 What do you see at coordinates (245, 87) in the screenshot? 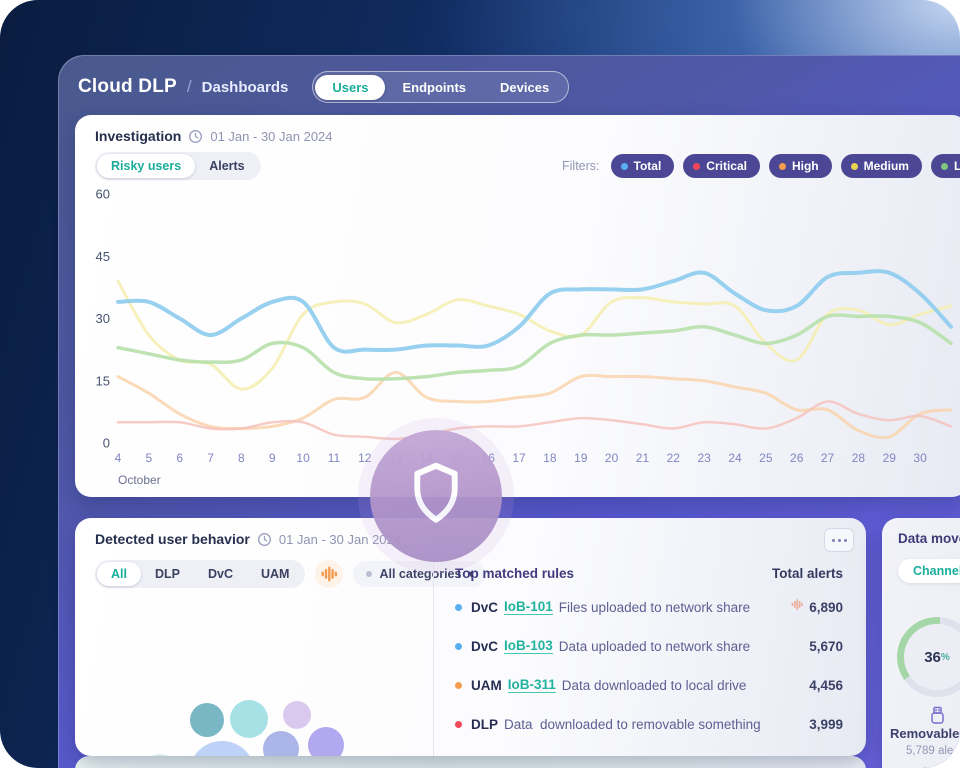
I see `breadcrumb: Dashboards` at bounding box center [245, 87].